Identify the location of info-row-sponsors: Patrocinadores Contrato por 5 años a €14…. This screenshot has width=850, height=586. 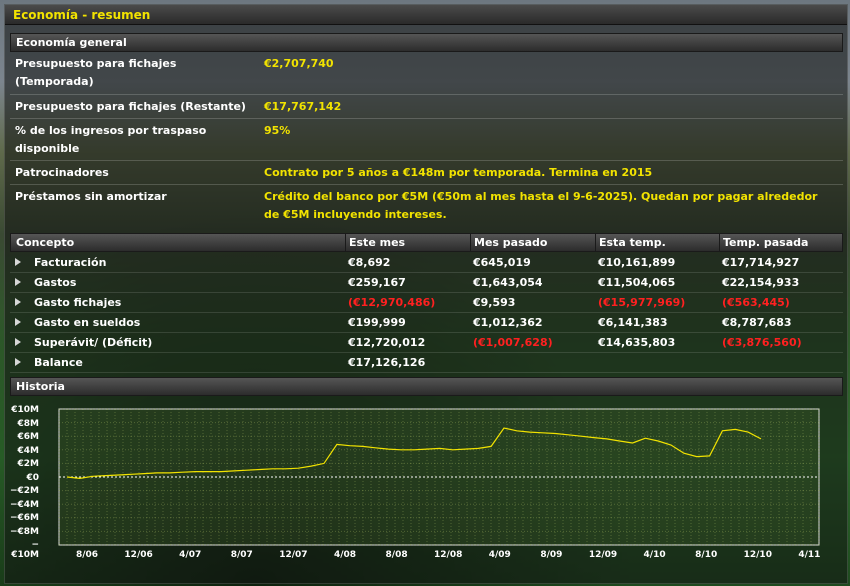
(426, 173).